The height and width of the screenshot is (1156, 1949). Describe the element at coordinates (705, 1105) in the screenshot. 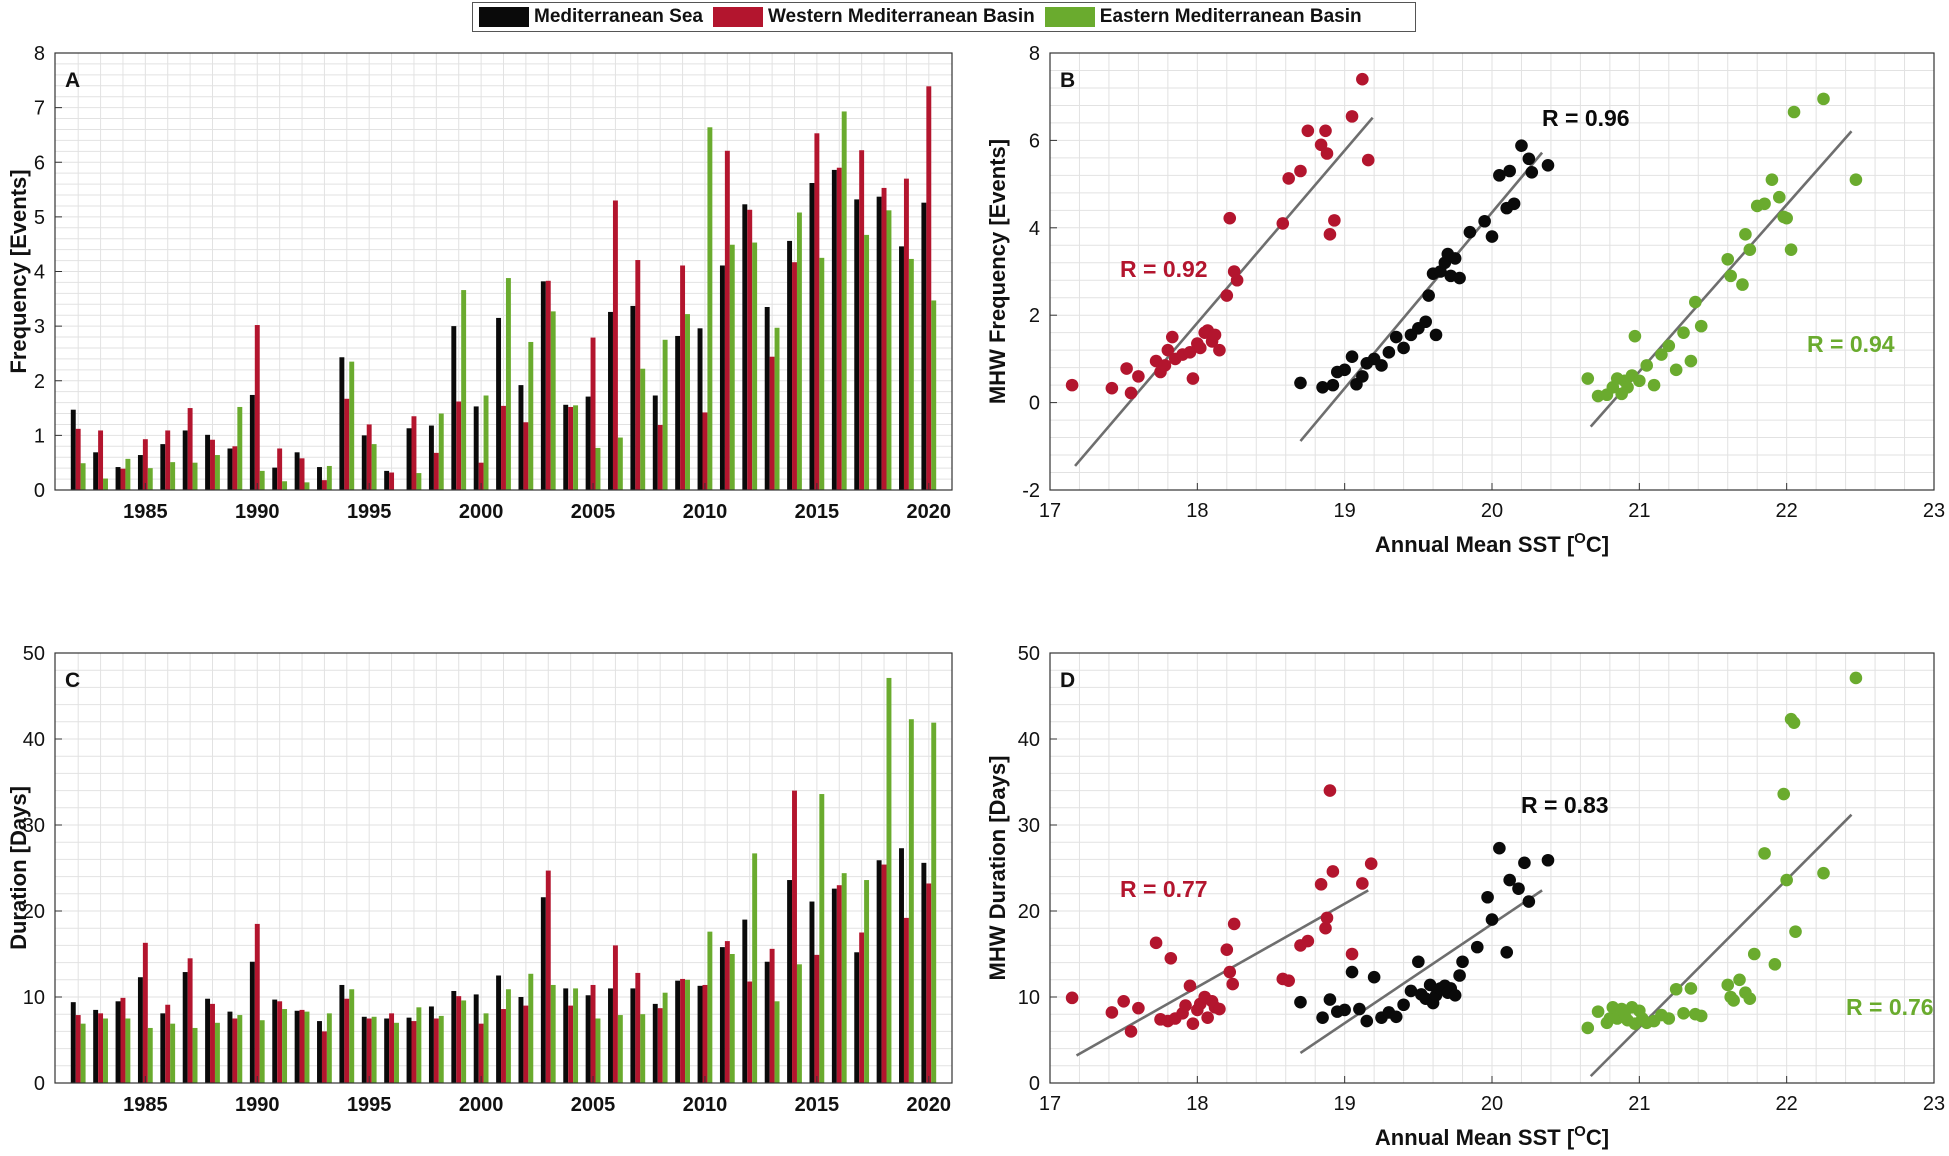

I see `x-tick-label: 2010` at that location.